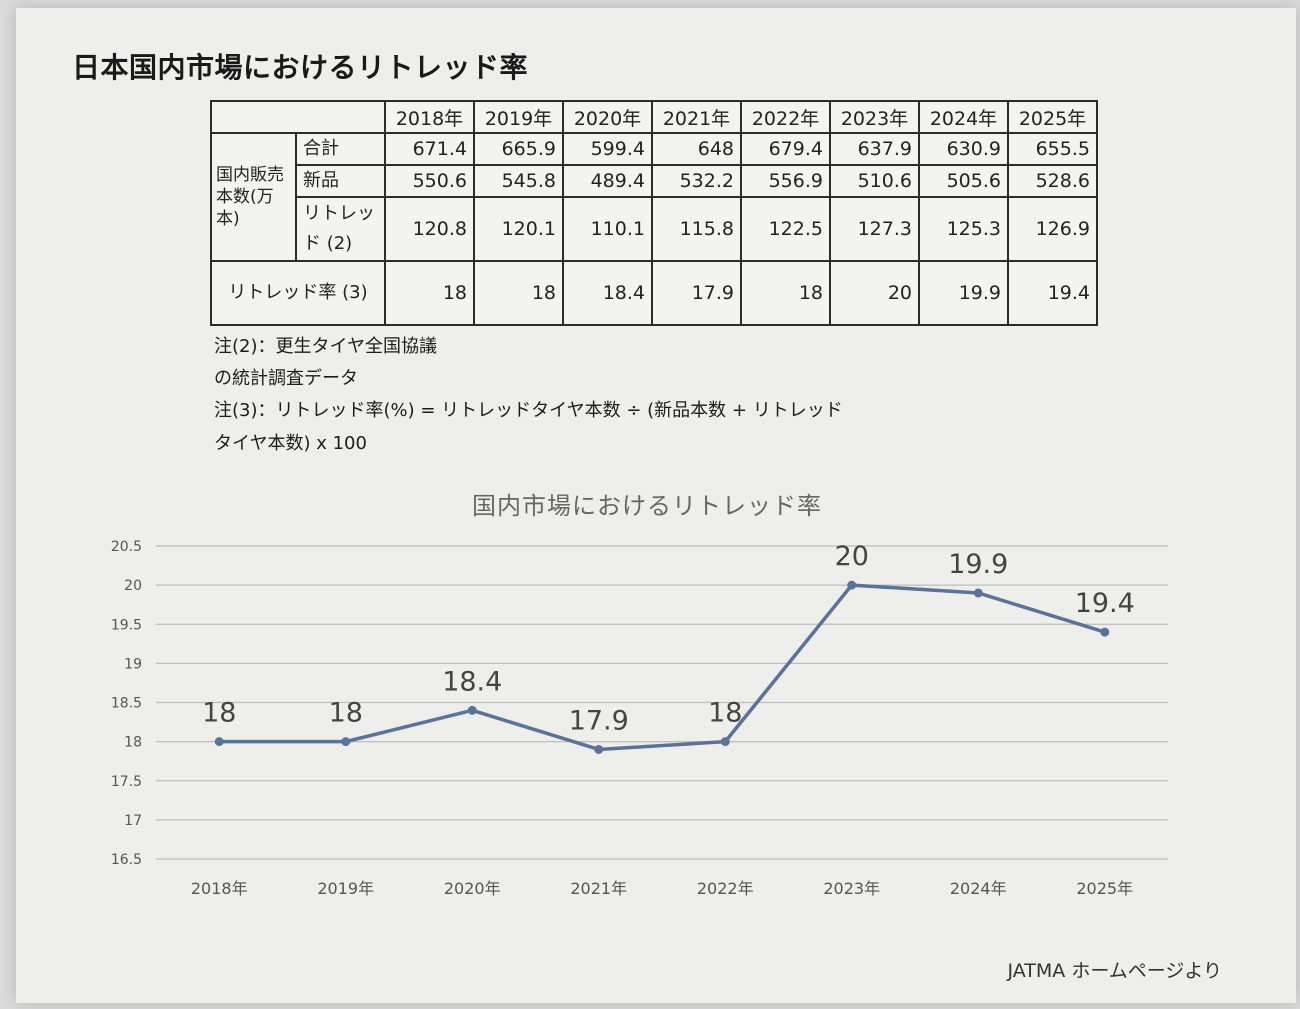 Image resolution: width=1300 pixels, height=1009 pixels. What do you see at coordinates (472, 681) in the screenshot?
I see `data-label: 18.4` at bounding box center [472, 681].